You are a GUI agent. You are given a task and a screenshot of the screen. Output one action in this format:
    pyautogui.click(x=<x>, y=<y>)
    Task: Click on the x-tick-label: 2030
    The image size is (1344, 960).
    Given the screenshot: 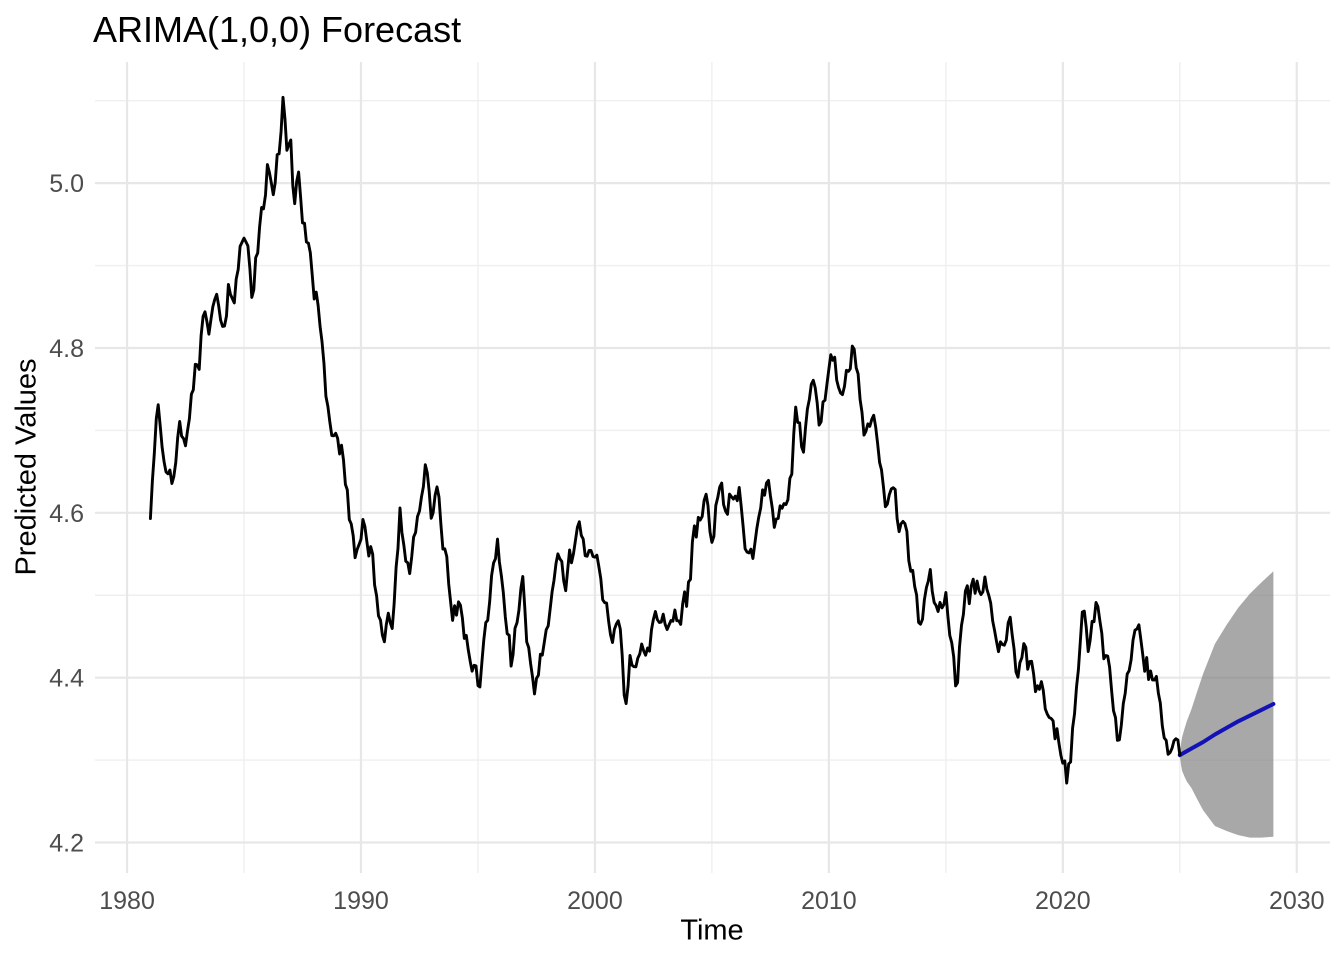 What is the action you would take?
    pyautogui.click(x=1297, y=901)
    